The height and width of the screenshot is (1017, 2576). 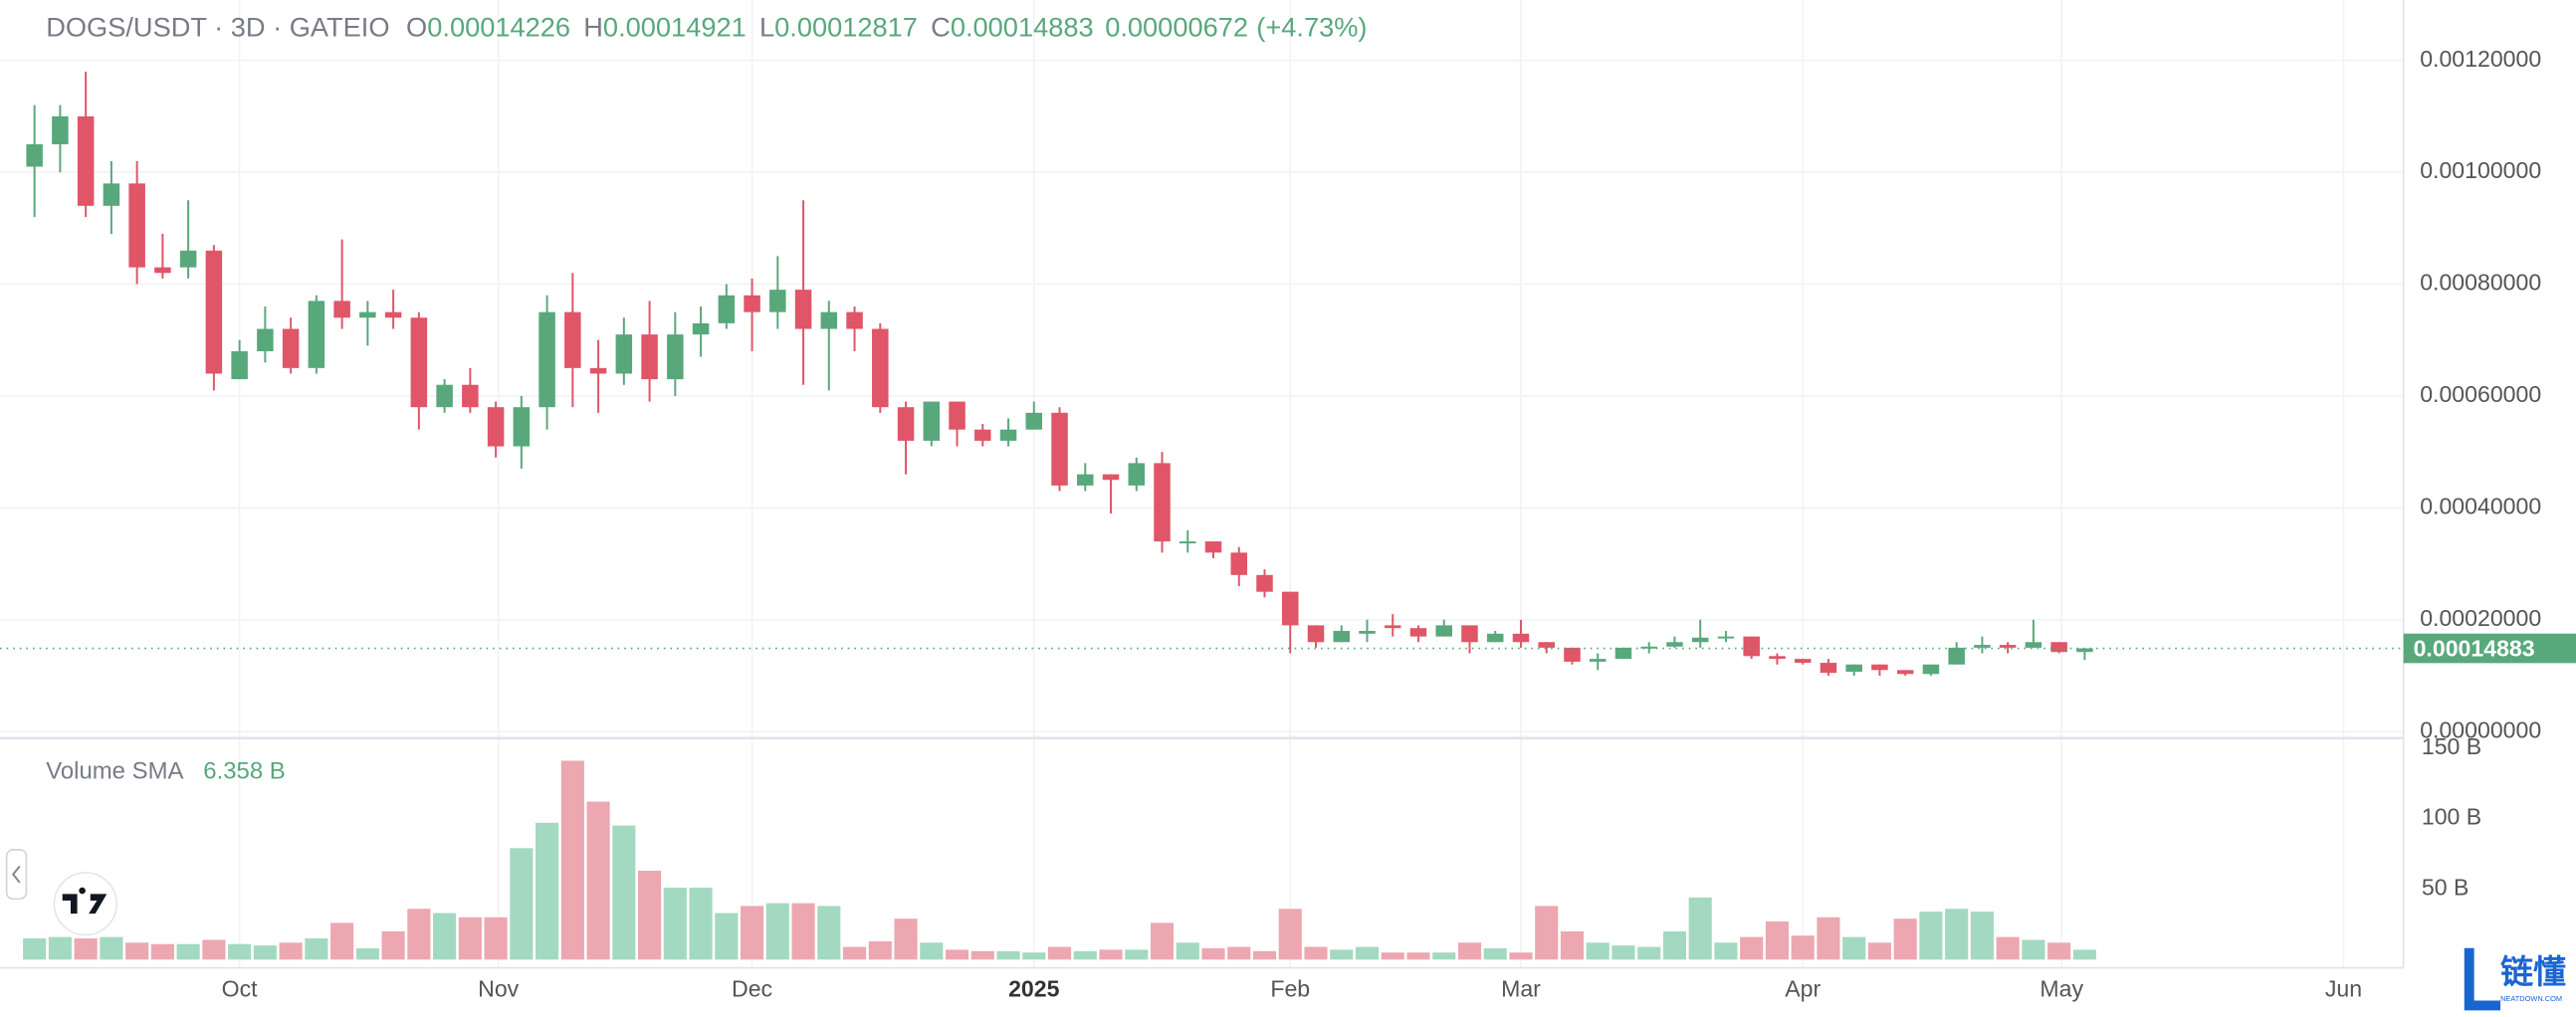 What do you see at coordinates (114, 772) in the screenshot?
I see `volume-title: Volume SMA` at bounding box center [114, 772].